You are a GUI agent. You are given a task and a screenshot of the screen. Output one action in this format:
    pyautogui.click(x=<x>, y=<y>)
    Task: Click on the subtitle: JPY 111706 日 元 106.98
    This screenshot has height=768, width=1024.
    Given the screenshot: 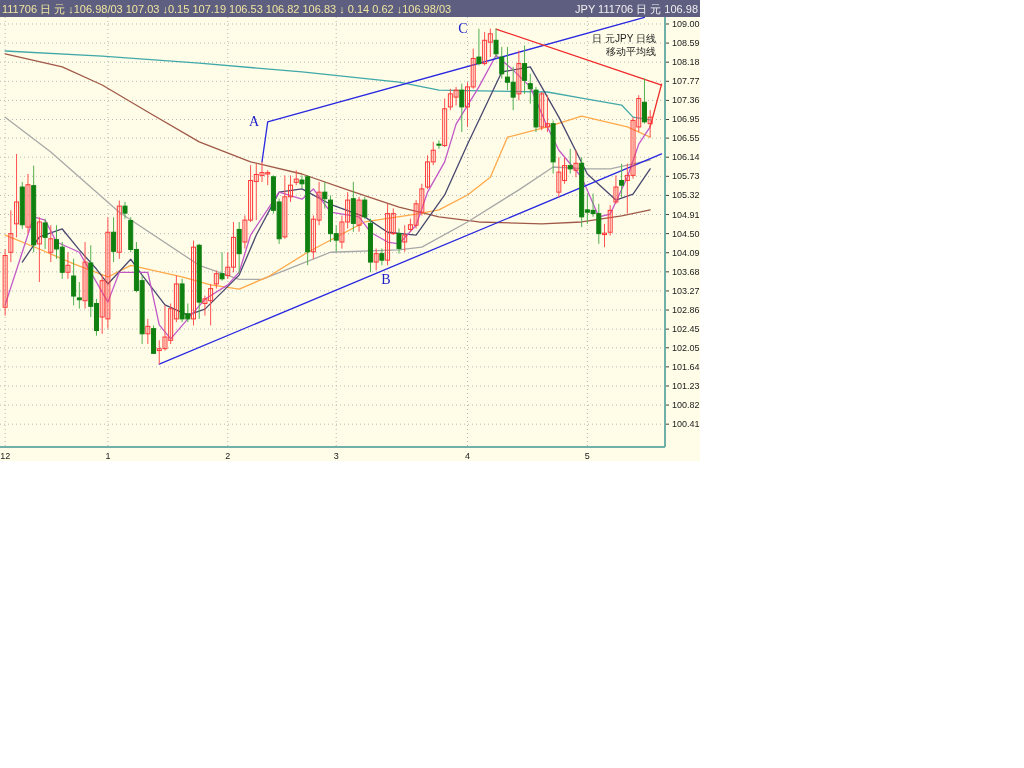 What is the action you would take?
    pyautogui.click(x=636, y=8)
    